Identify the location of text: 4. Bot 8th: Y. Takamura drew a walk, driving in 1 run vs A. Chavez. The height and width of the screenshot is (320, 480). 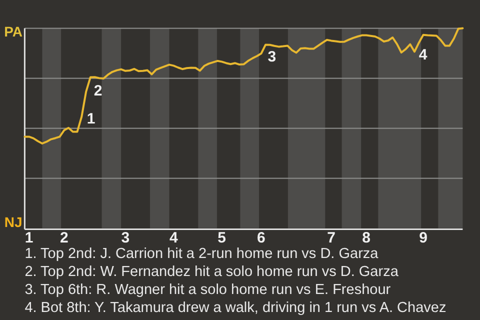
(235, 308).